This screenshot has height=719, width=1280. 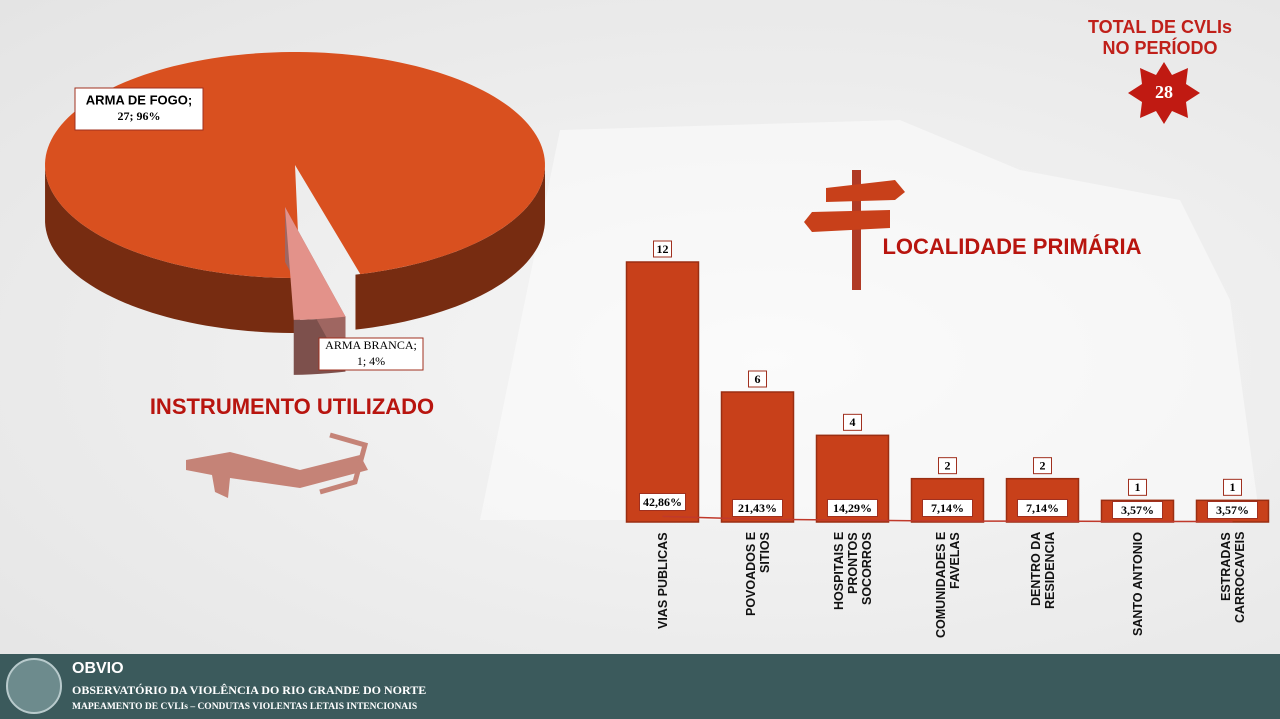 What do you see at coordinates (947, 585) in the screenshot?
I see `x-tick-label: COMUNIDADES E FAVELAS` at bounding box center [947, 585].